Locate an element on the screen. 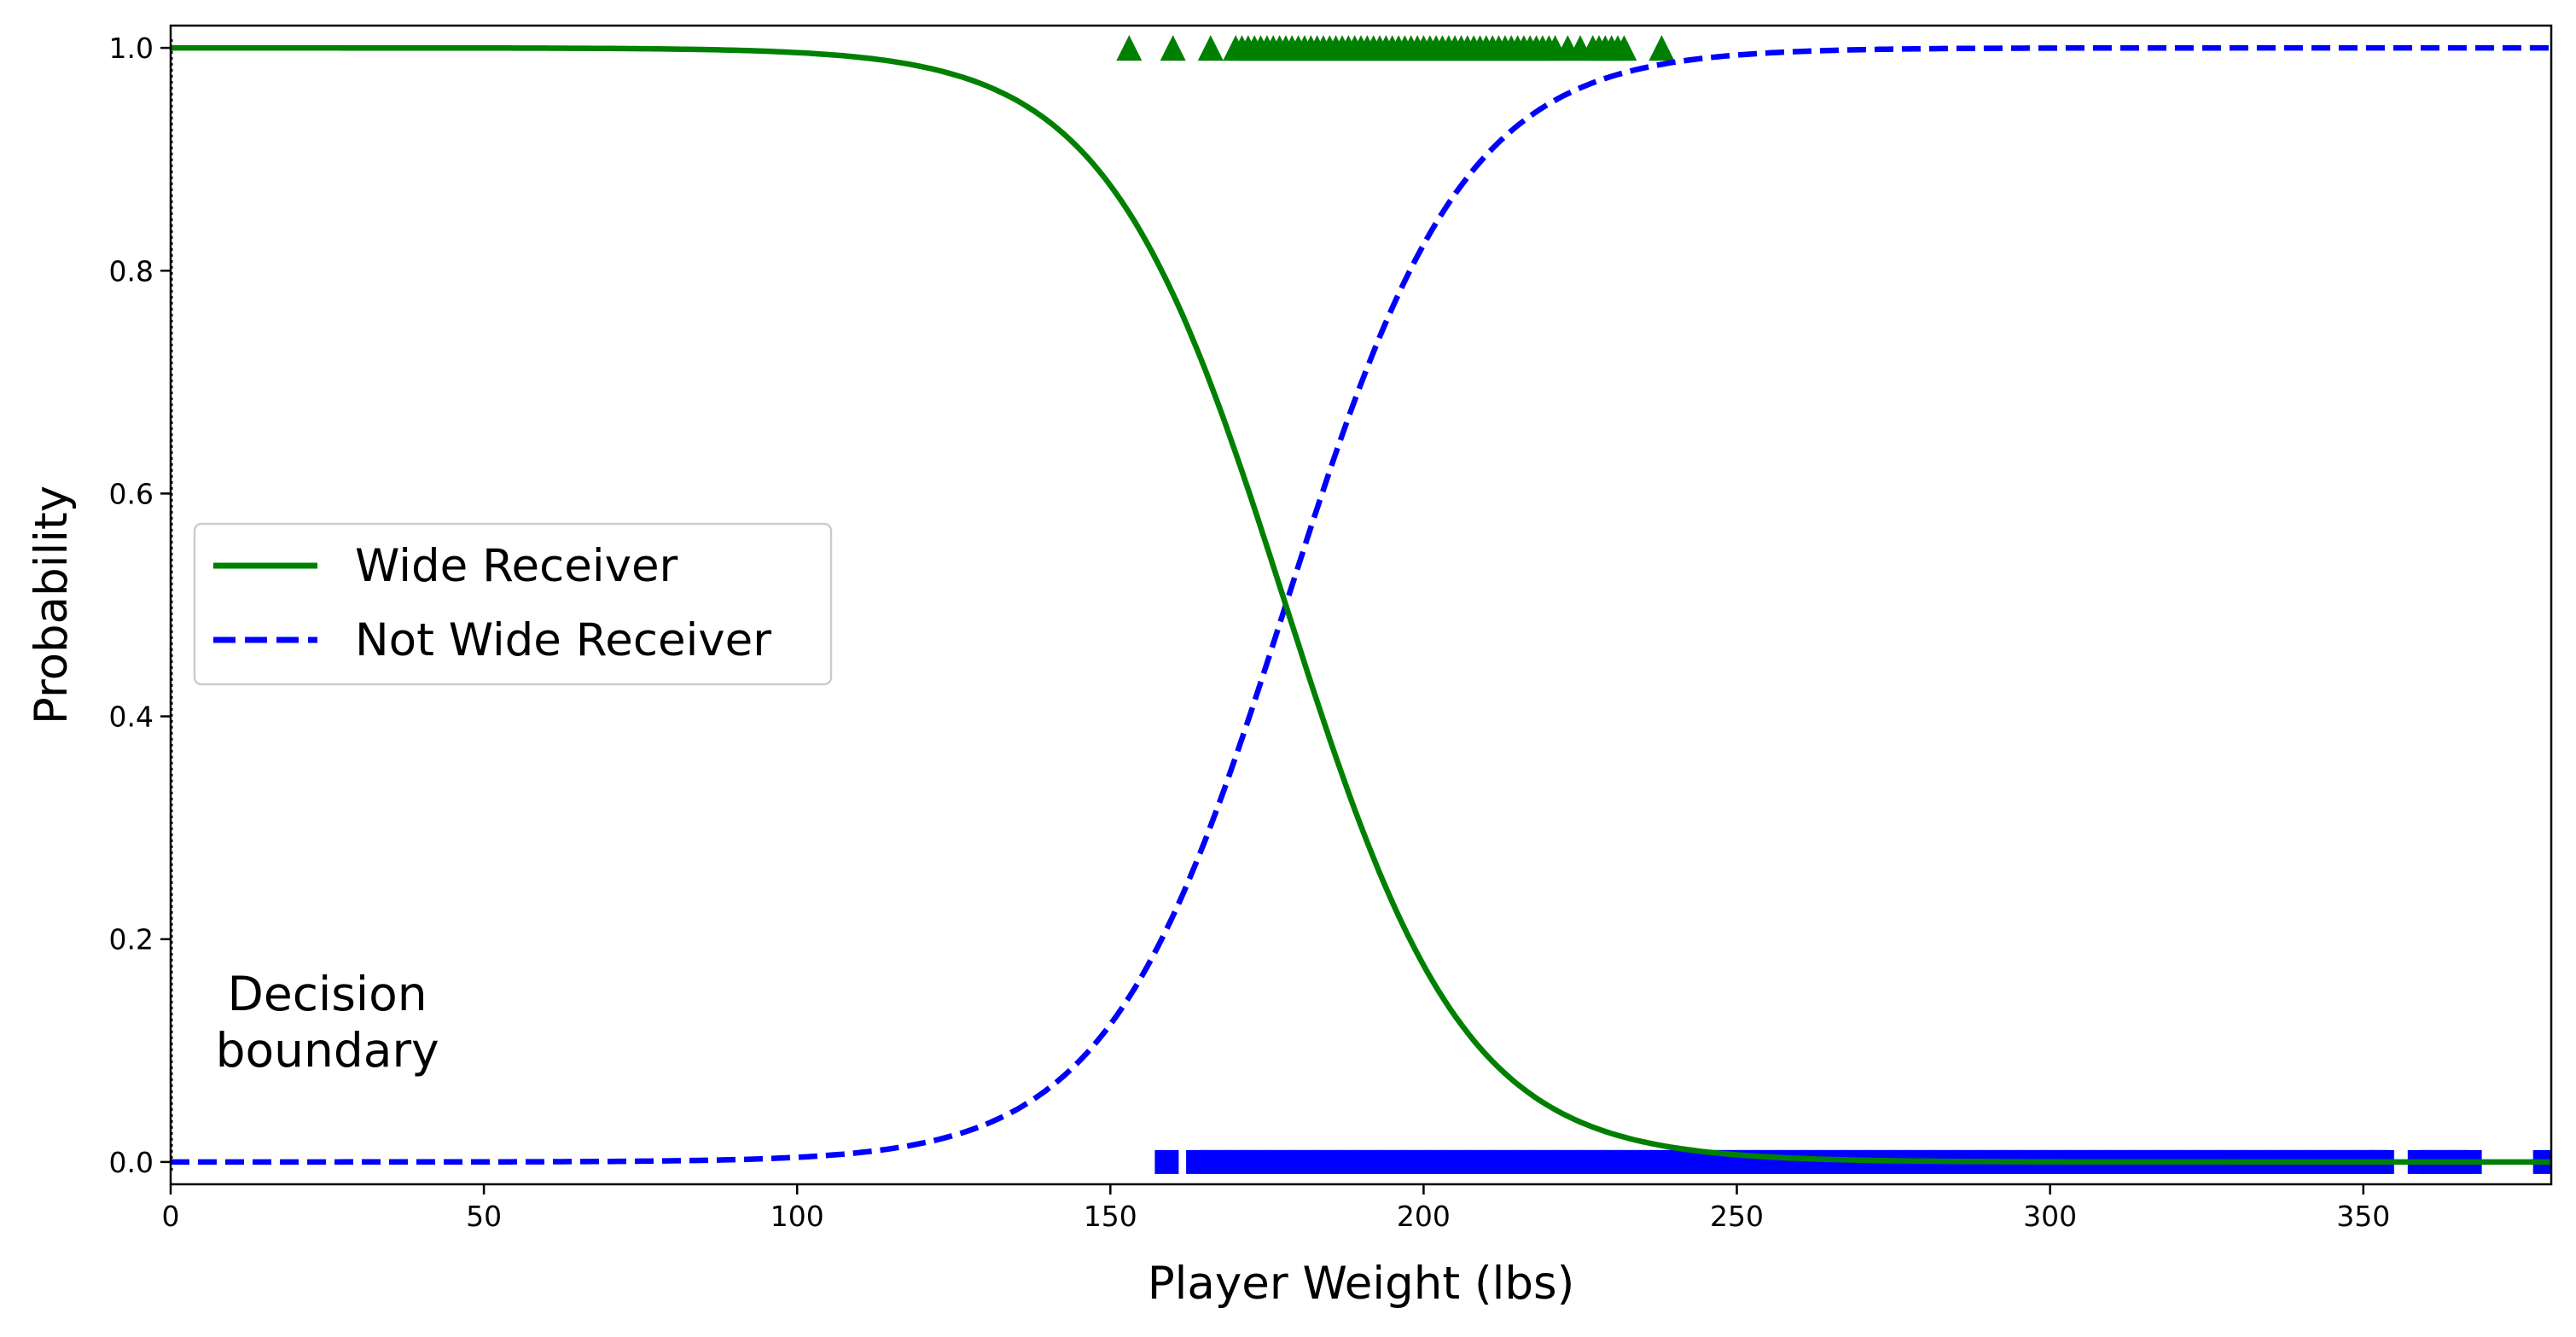  x-tick-label: 0 is located at coordinates (171, 1216).